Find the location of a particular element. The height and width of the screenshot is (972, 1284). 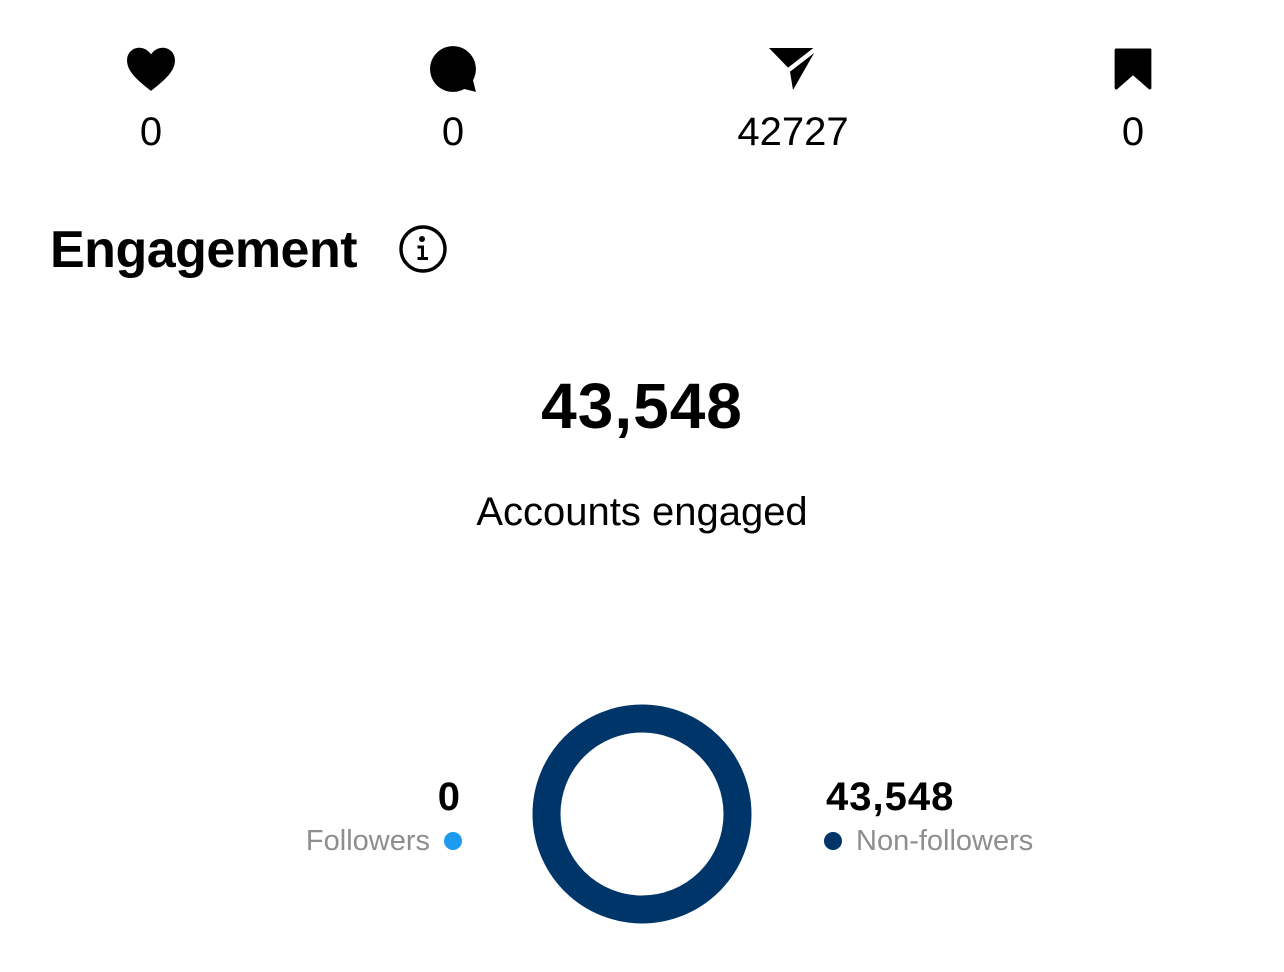

followers-donut-chart is located at coordinates (642, 814).